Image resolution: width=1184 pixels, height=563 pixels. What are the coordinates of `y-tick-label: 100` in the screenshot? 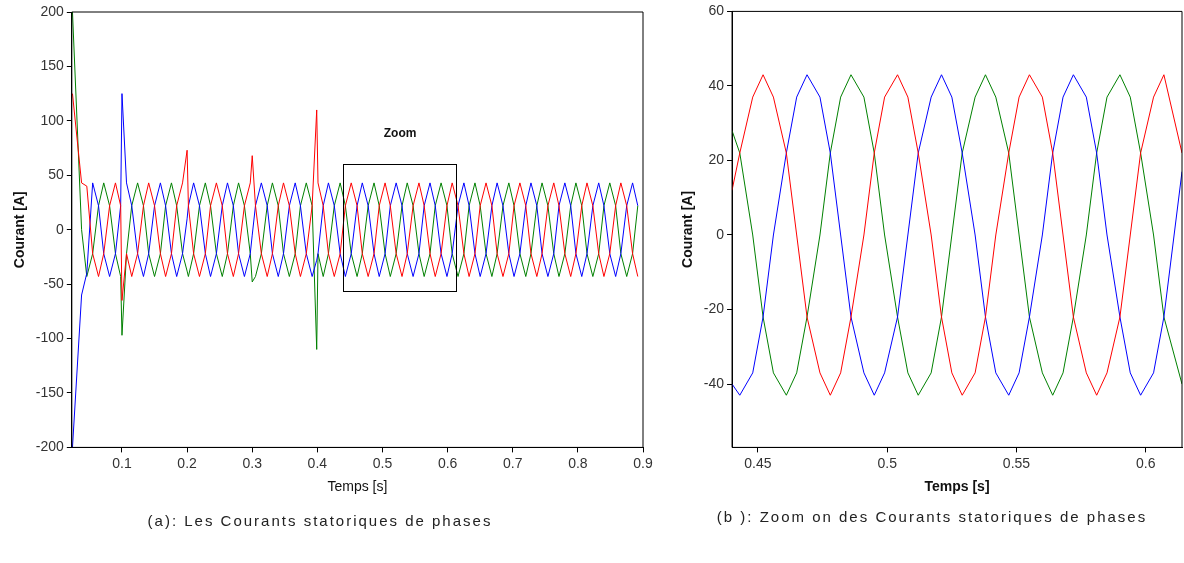 It's located at (52, 119).